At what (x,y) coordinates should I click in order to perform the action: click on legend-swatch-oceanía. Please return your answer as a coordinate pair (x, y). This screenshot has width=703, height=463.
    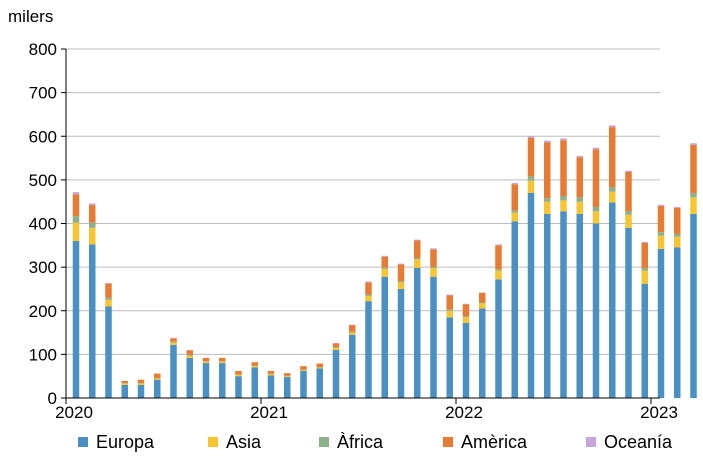
    Looking at the image, I should click on (591, 442).